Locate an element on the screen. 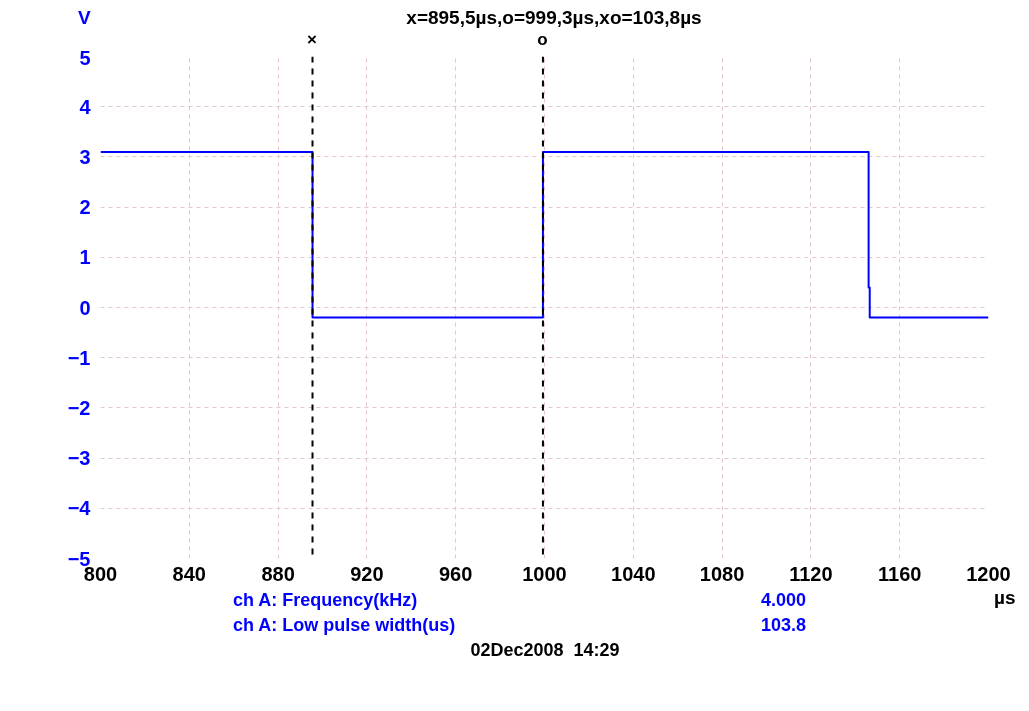 This screenshot has width=1029, height=711. x-tick-label: 1000 is located at coordinates (544, 573).